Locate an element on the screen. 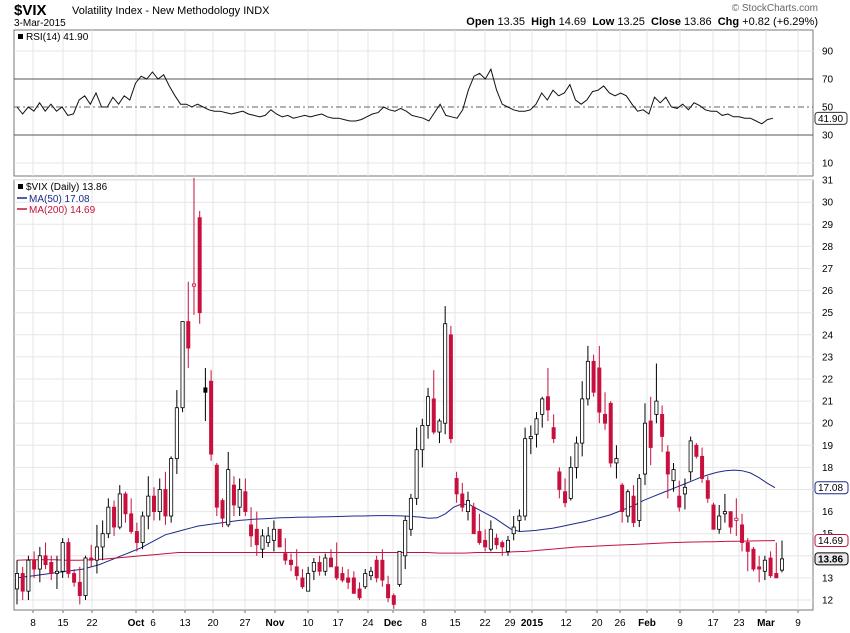 The image size is (850, 633). vix-legend: $VIX (Daily) 13.86 is located at coordinates (67, 187).